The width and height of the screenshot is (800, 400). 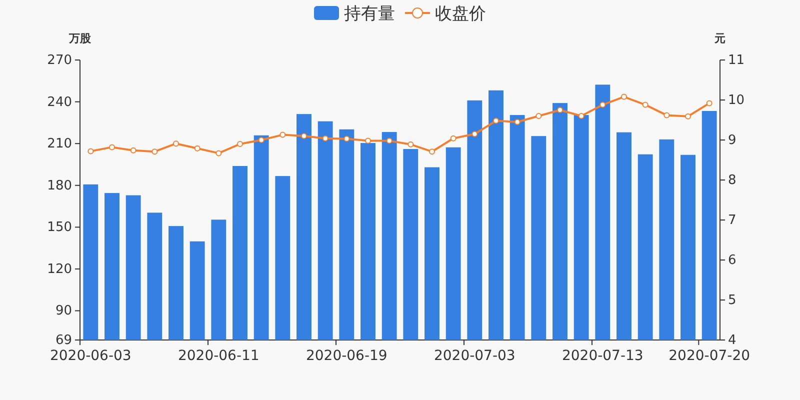 What do you see at coordinates (732, 260) in the screenshot?
I see `y2-tick-label: 6` at bounding box center [732, 260].